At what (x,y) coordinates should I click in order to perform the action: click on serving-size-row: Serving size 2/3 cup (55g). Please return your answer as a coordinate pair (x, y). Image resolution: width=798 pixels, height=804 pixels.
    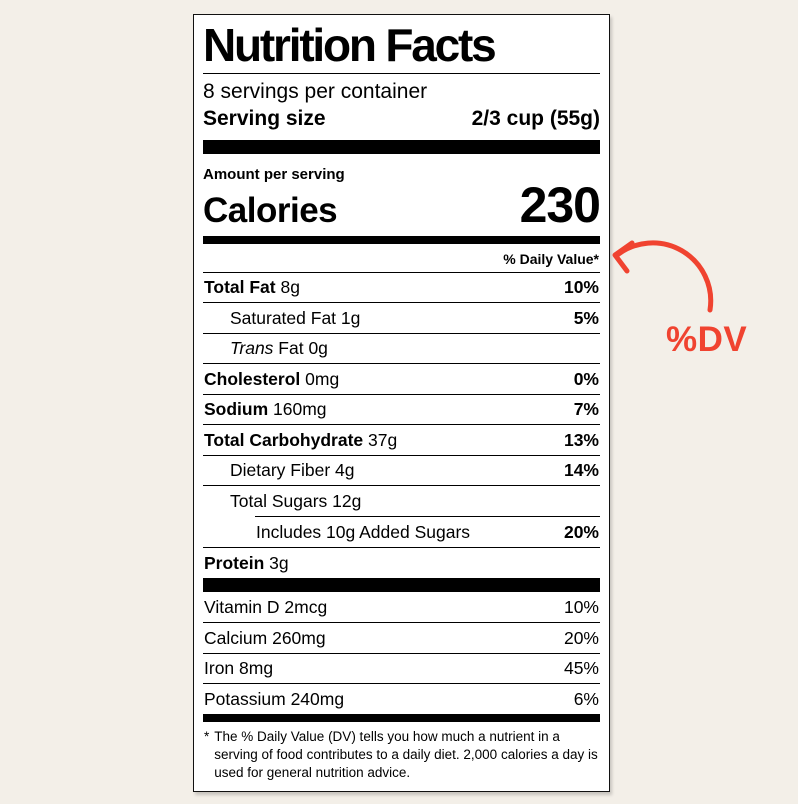
    Looking at the image, I should click on (401, 122).